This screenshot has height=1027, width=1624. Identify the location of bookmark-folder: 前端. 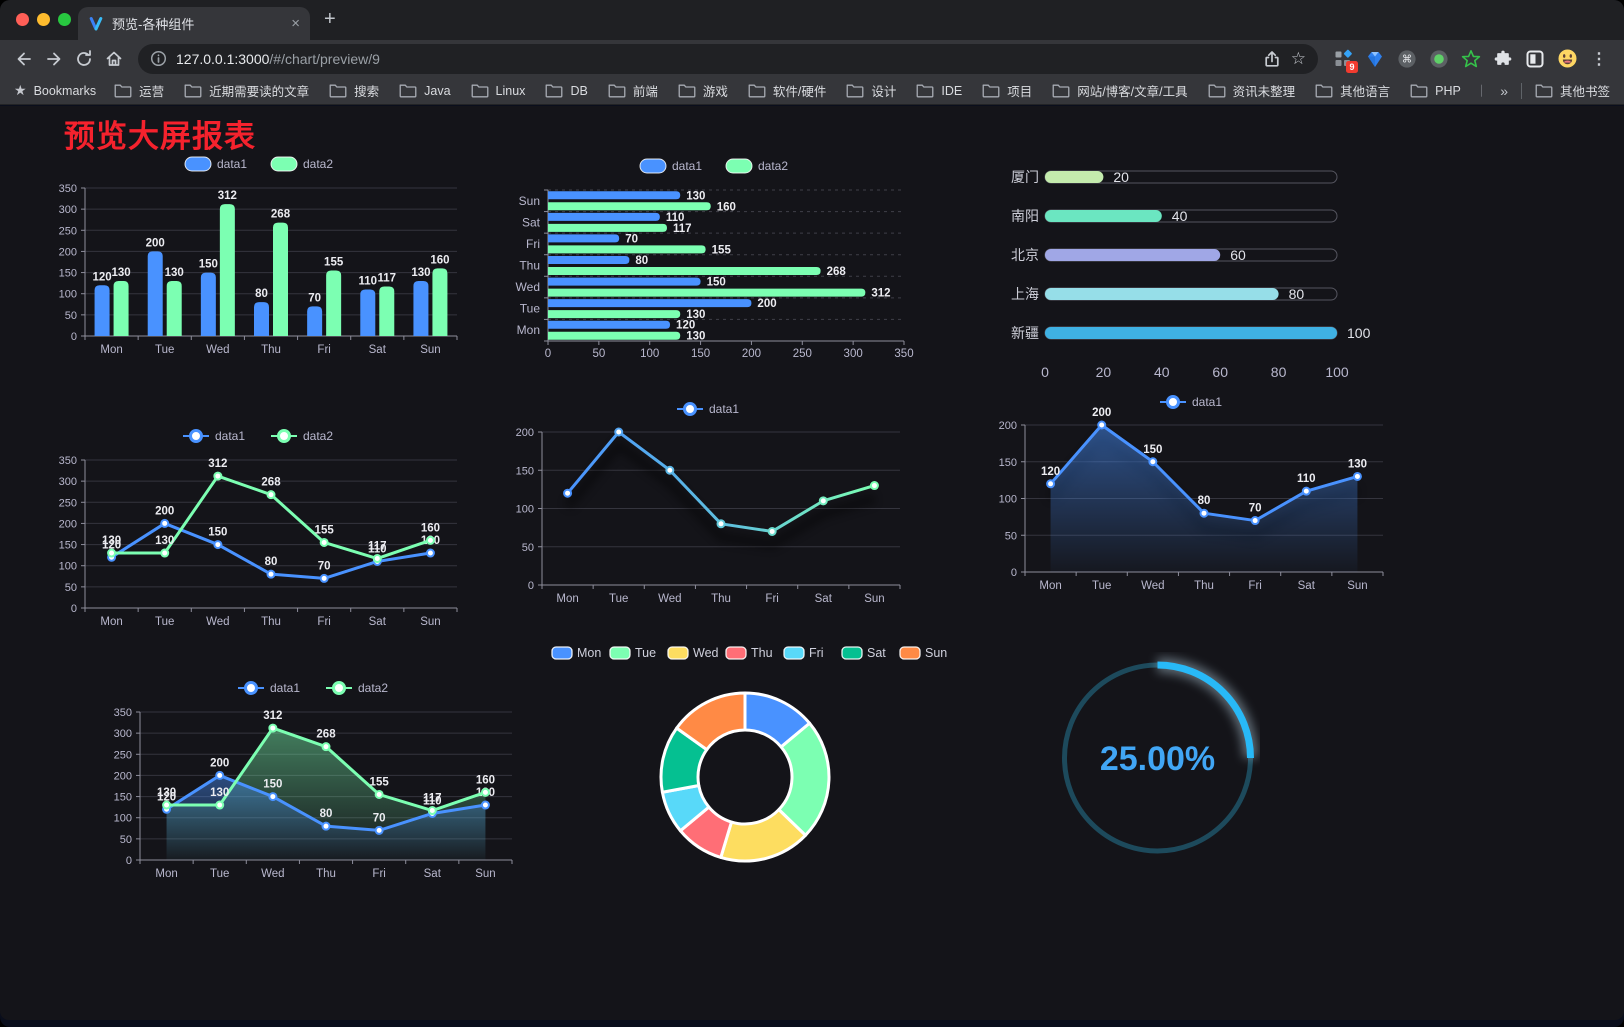
(633, 90).